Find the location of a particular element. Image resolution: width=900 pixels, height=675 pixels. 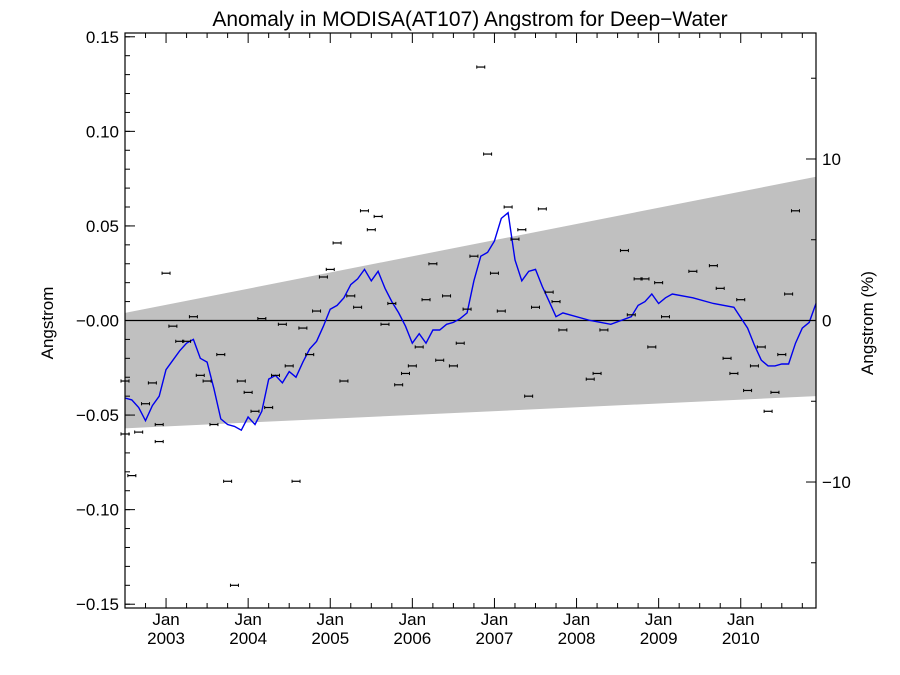

x-tick-label-year: 2006 is located at coordinates (412, 638).